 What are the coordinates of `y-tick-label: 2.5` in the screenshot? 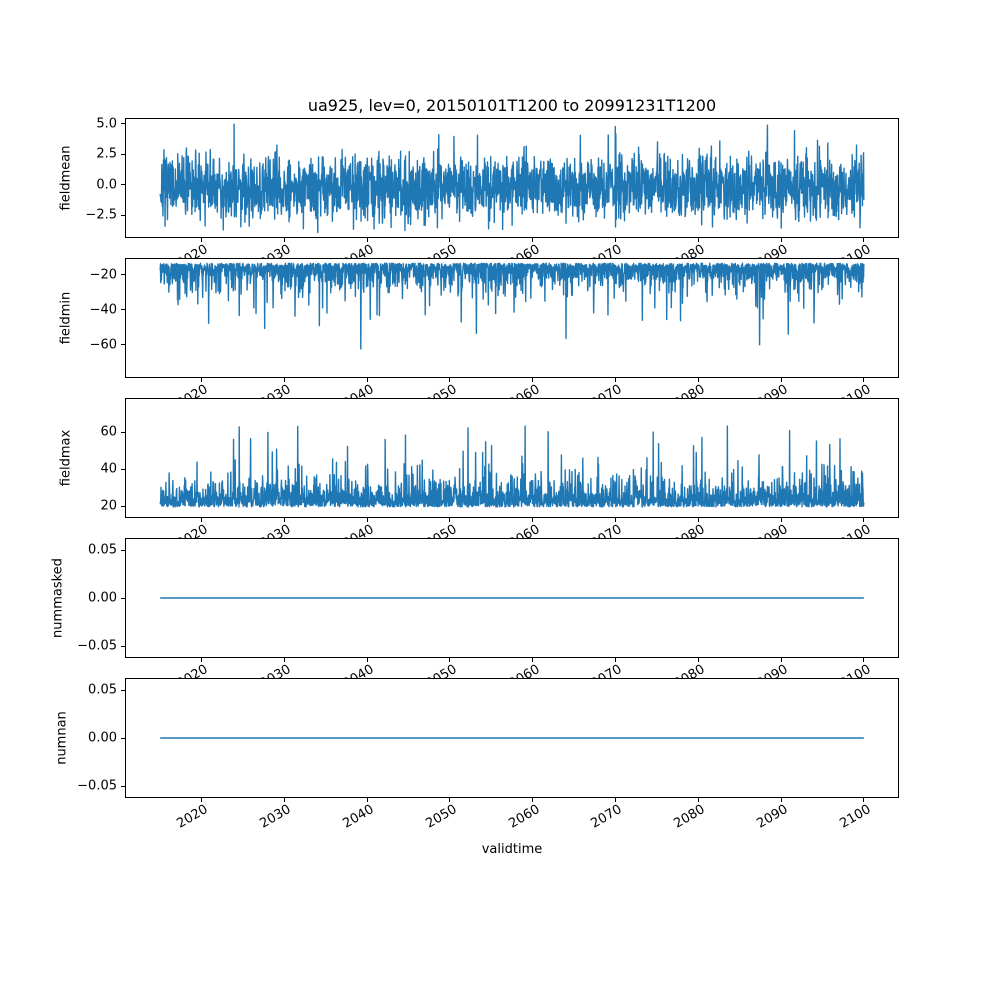 It's located at (106, 154).